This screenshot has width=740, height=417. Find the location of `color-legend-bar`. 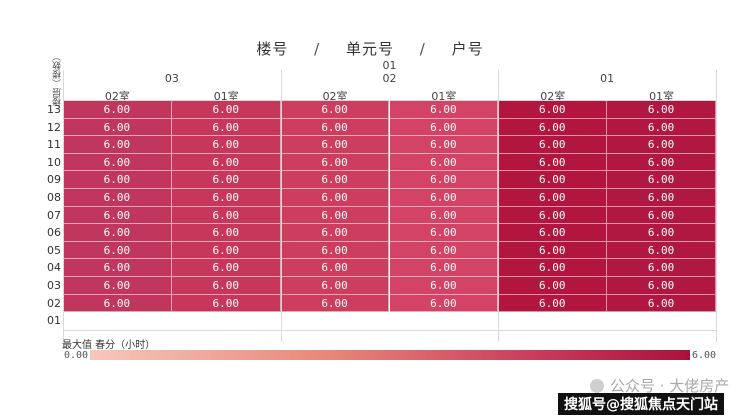

color-legend-bar is located at coordinates (390, 355).